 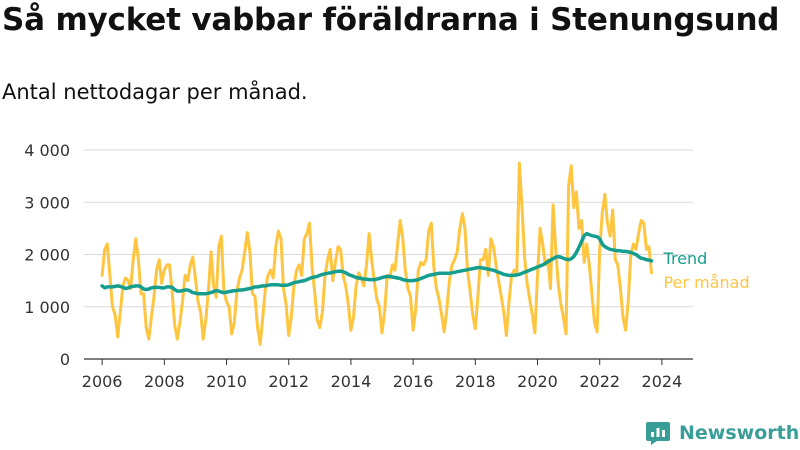 I want to click on x-tick-label: 2012, so click(x=288, y=381).